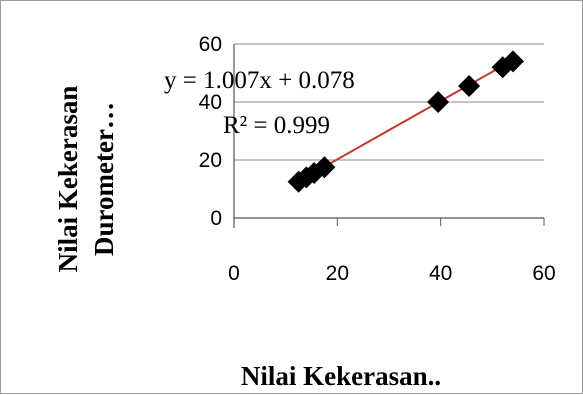 The width and height of the screenshot is (583, 395). What do you see at coordinates (210, 160) in the screenshot?
I see `y-tick-label-20: 20` at bounding box center [210, 160].